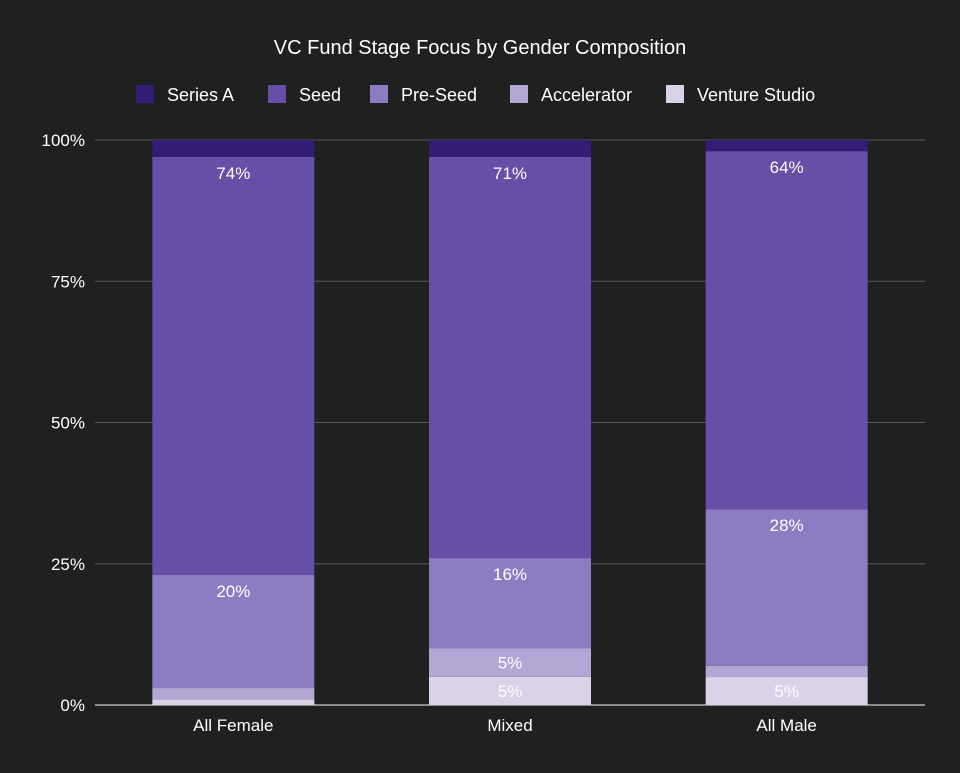 The image size is (960, 773). Describe the element at coordinates (233, 591) in the screenshot. I see `data-label-all-female-pre-seed: 20%` at that location.